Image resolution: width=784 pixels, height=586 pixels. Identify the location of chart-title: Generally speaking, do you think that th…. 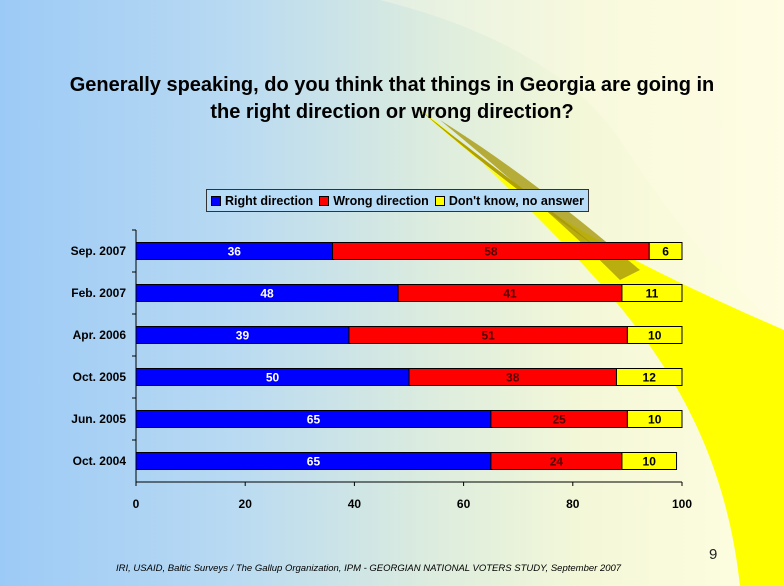
(392, 99).